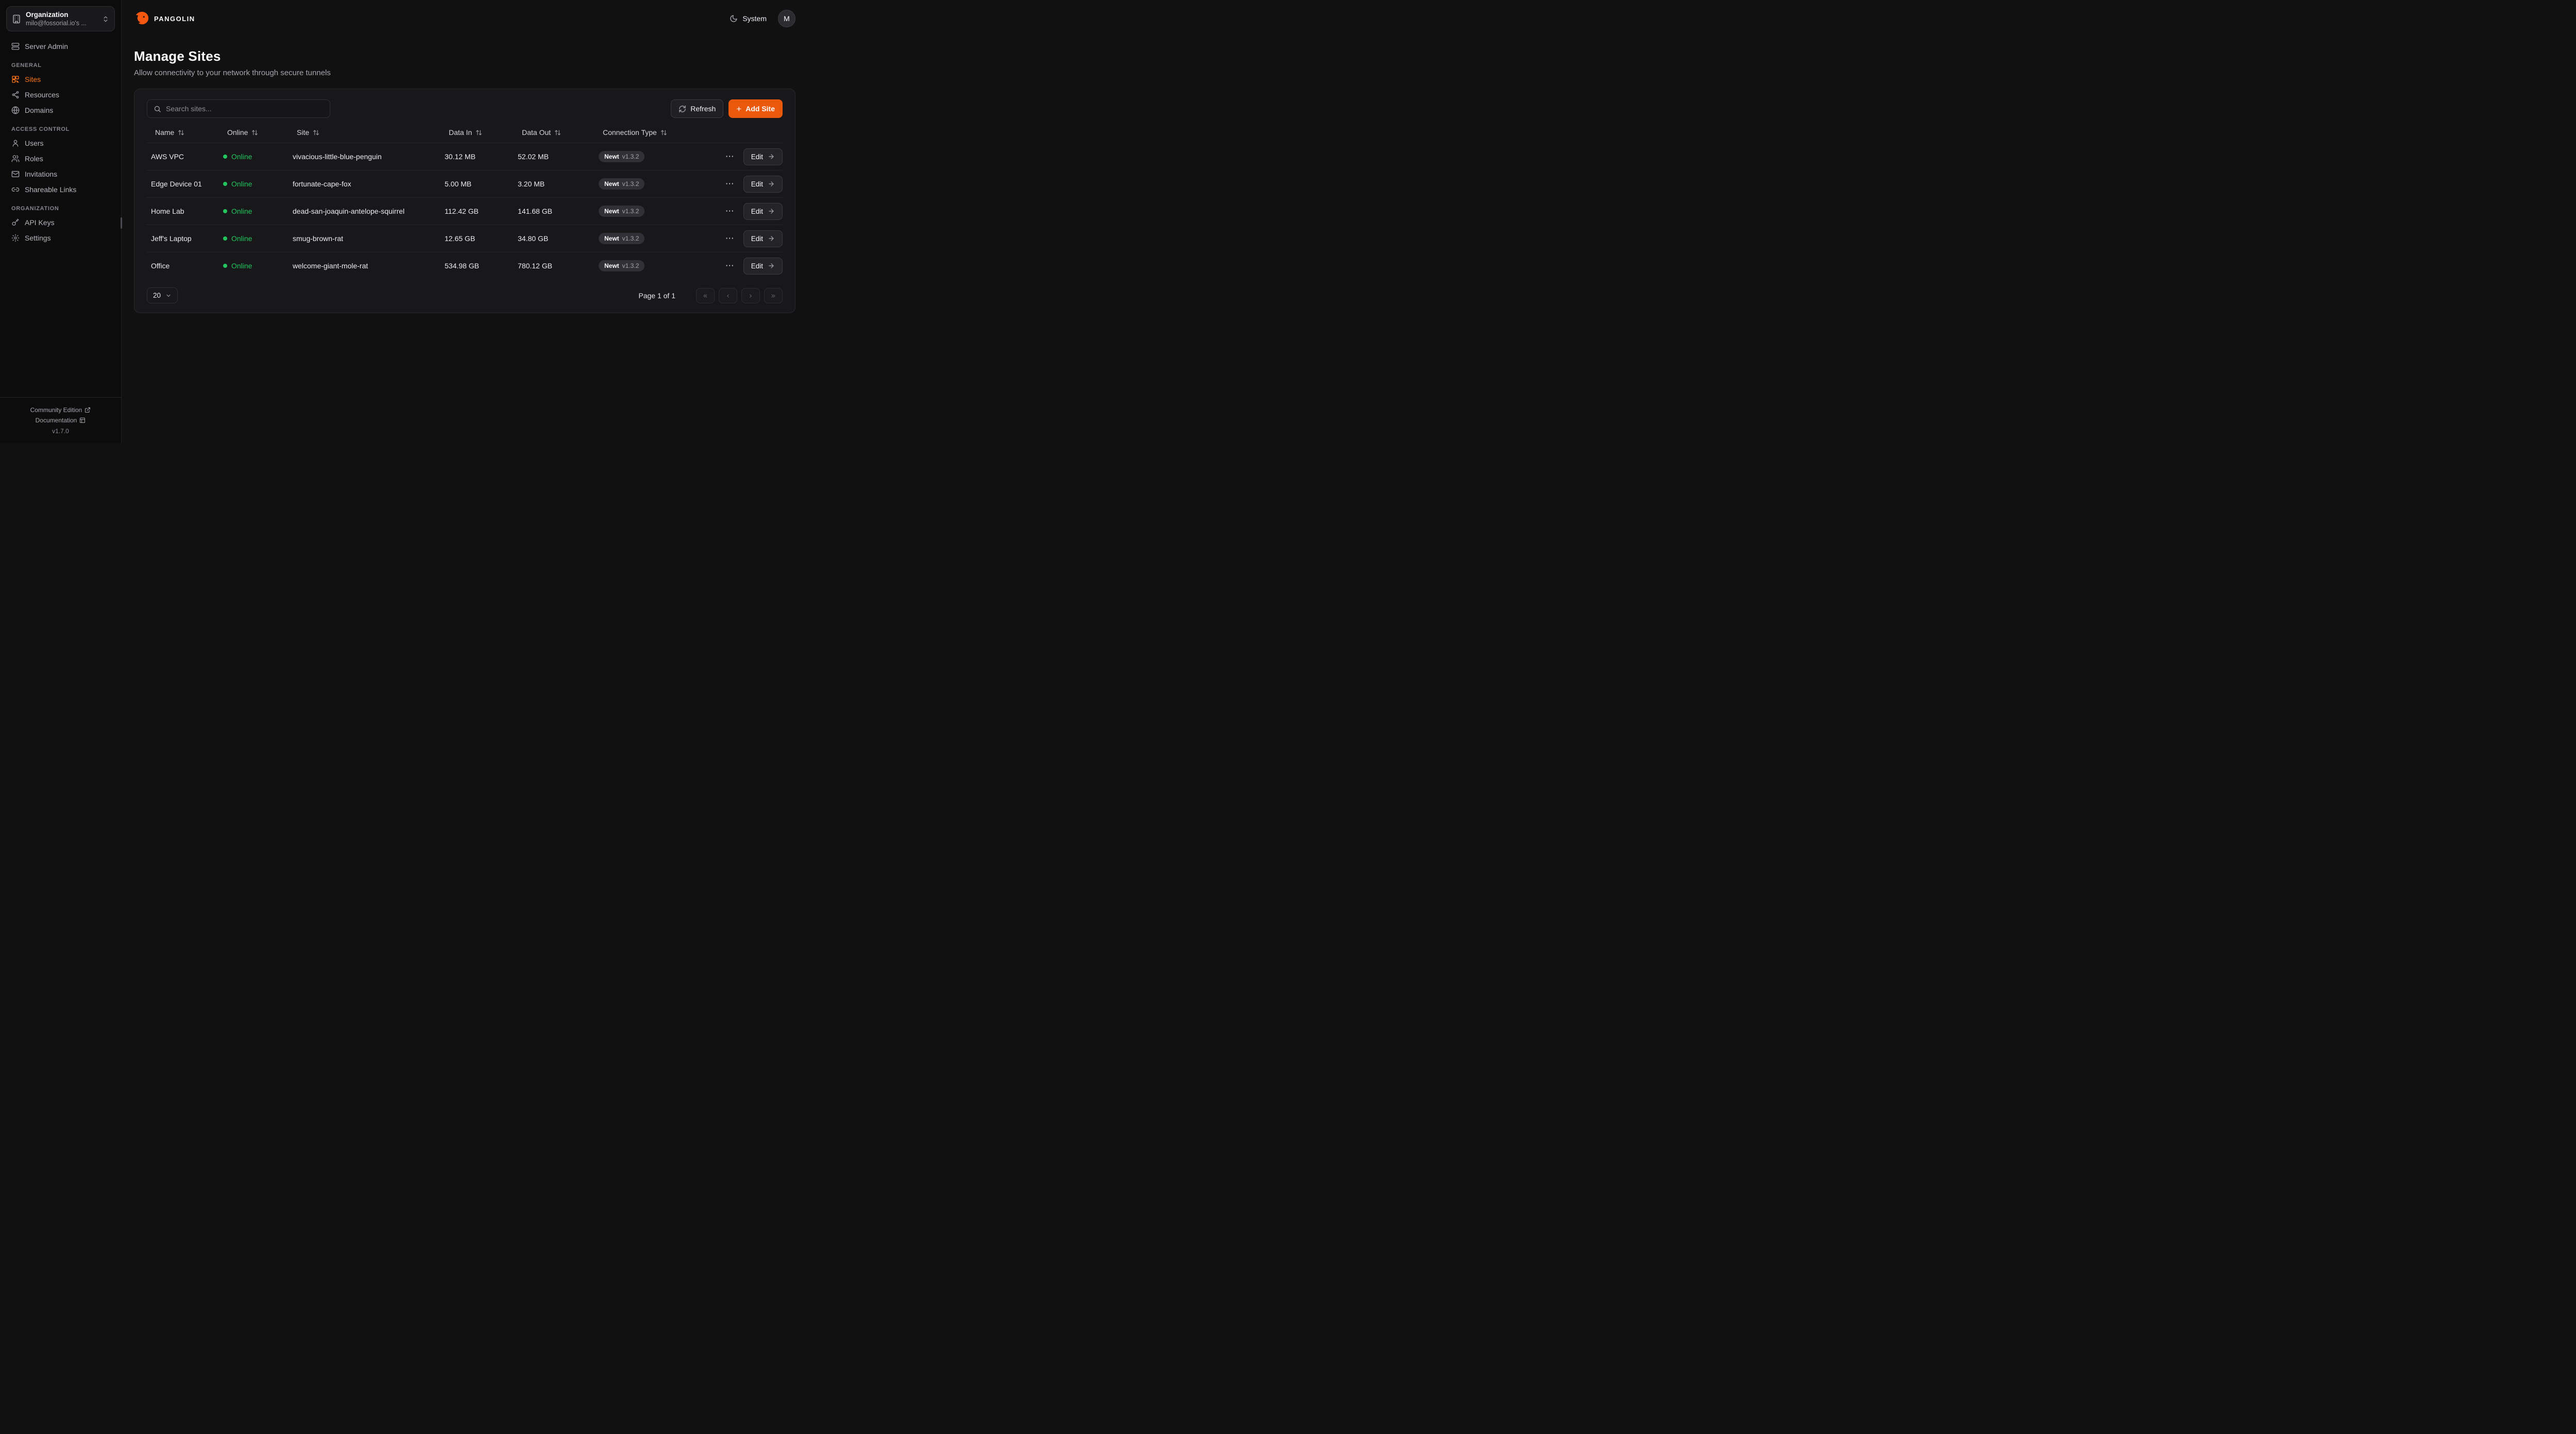 The image size is (2576, 1434). Describe the element at coordinates (40, 222) in the screenshot. I see `sidebar-item-label: API Keys` at that location.